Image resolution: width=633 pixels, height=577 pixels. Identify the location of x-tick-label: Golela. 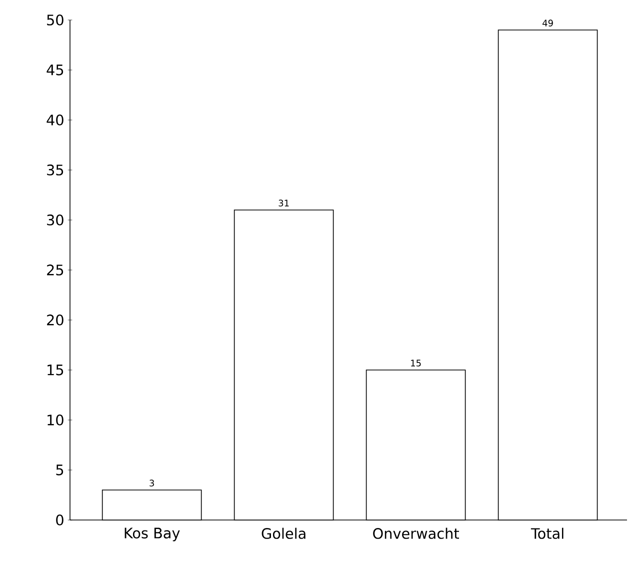
(284, 533).